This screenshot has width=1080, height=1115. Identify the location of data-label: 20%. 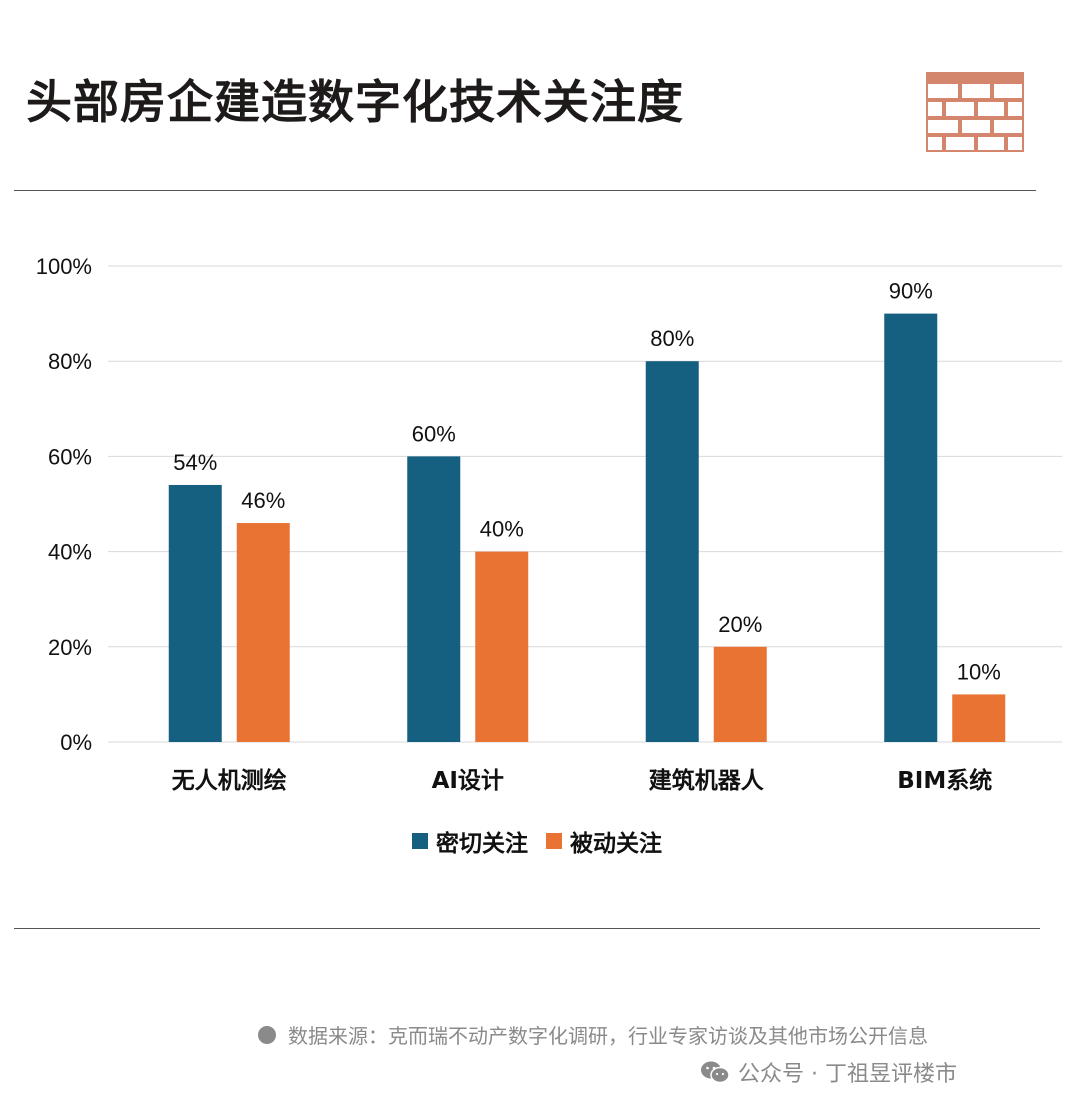
(740, 624).